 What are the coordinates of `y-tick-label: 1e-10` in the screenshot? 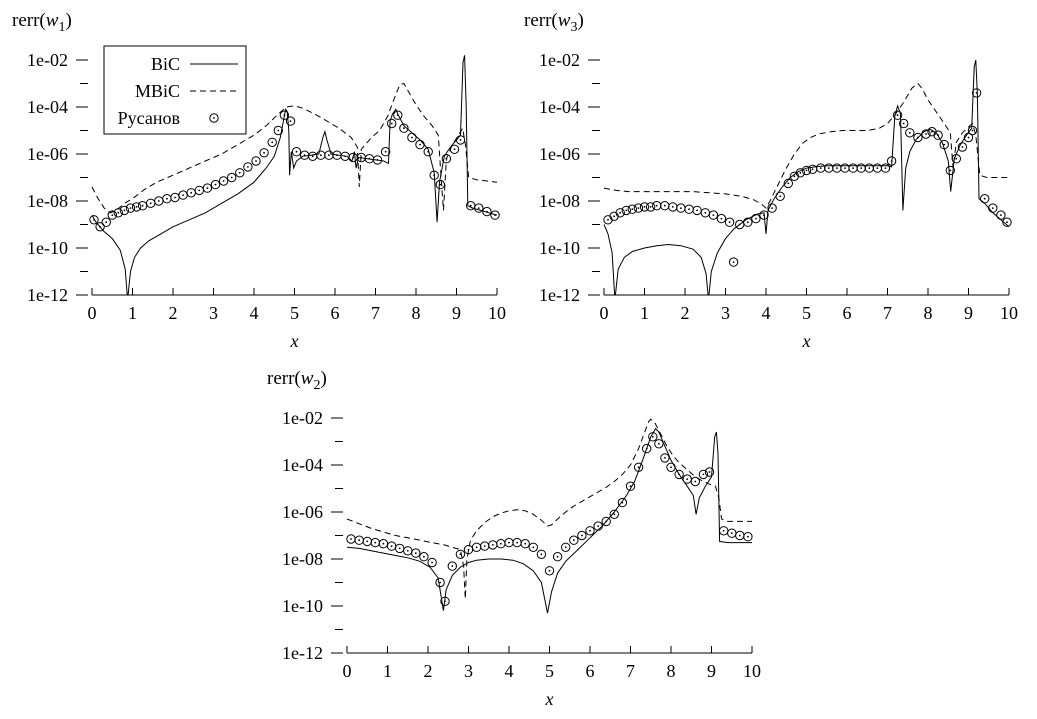 It's located at (302, 606).